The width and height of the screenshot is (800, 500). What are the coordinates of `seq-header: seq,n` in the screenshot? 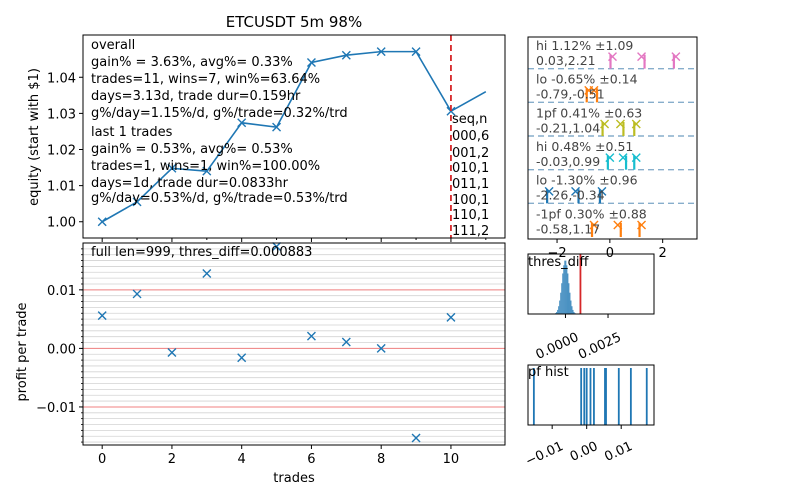 It's located at (469, 119).